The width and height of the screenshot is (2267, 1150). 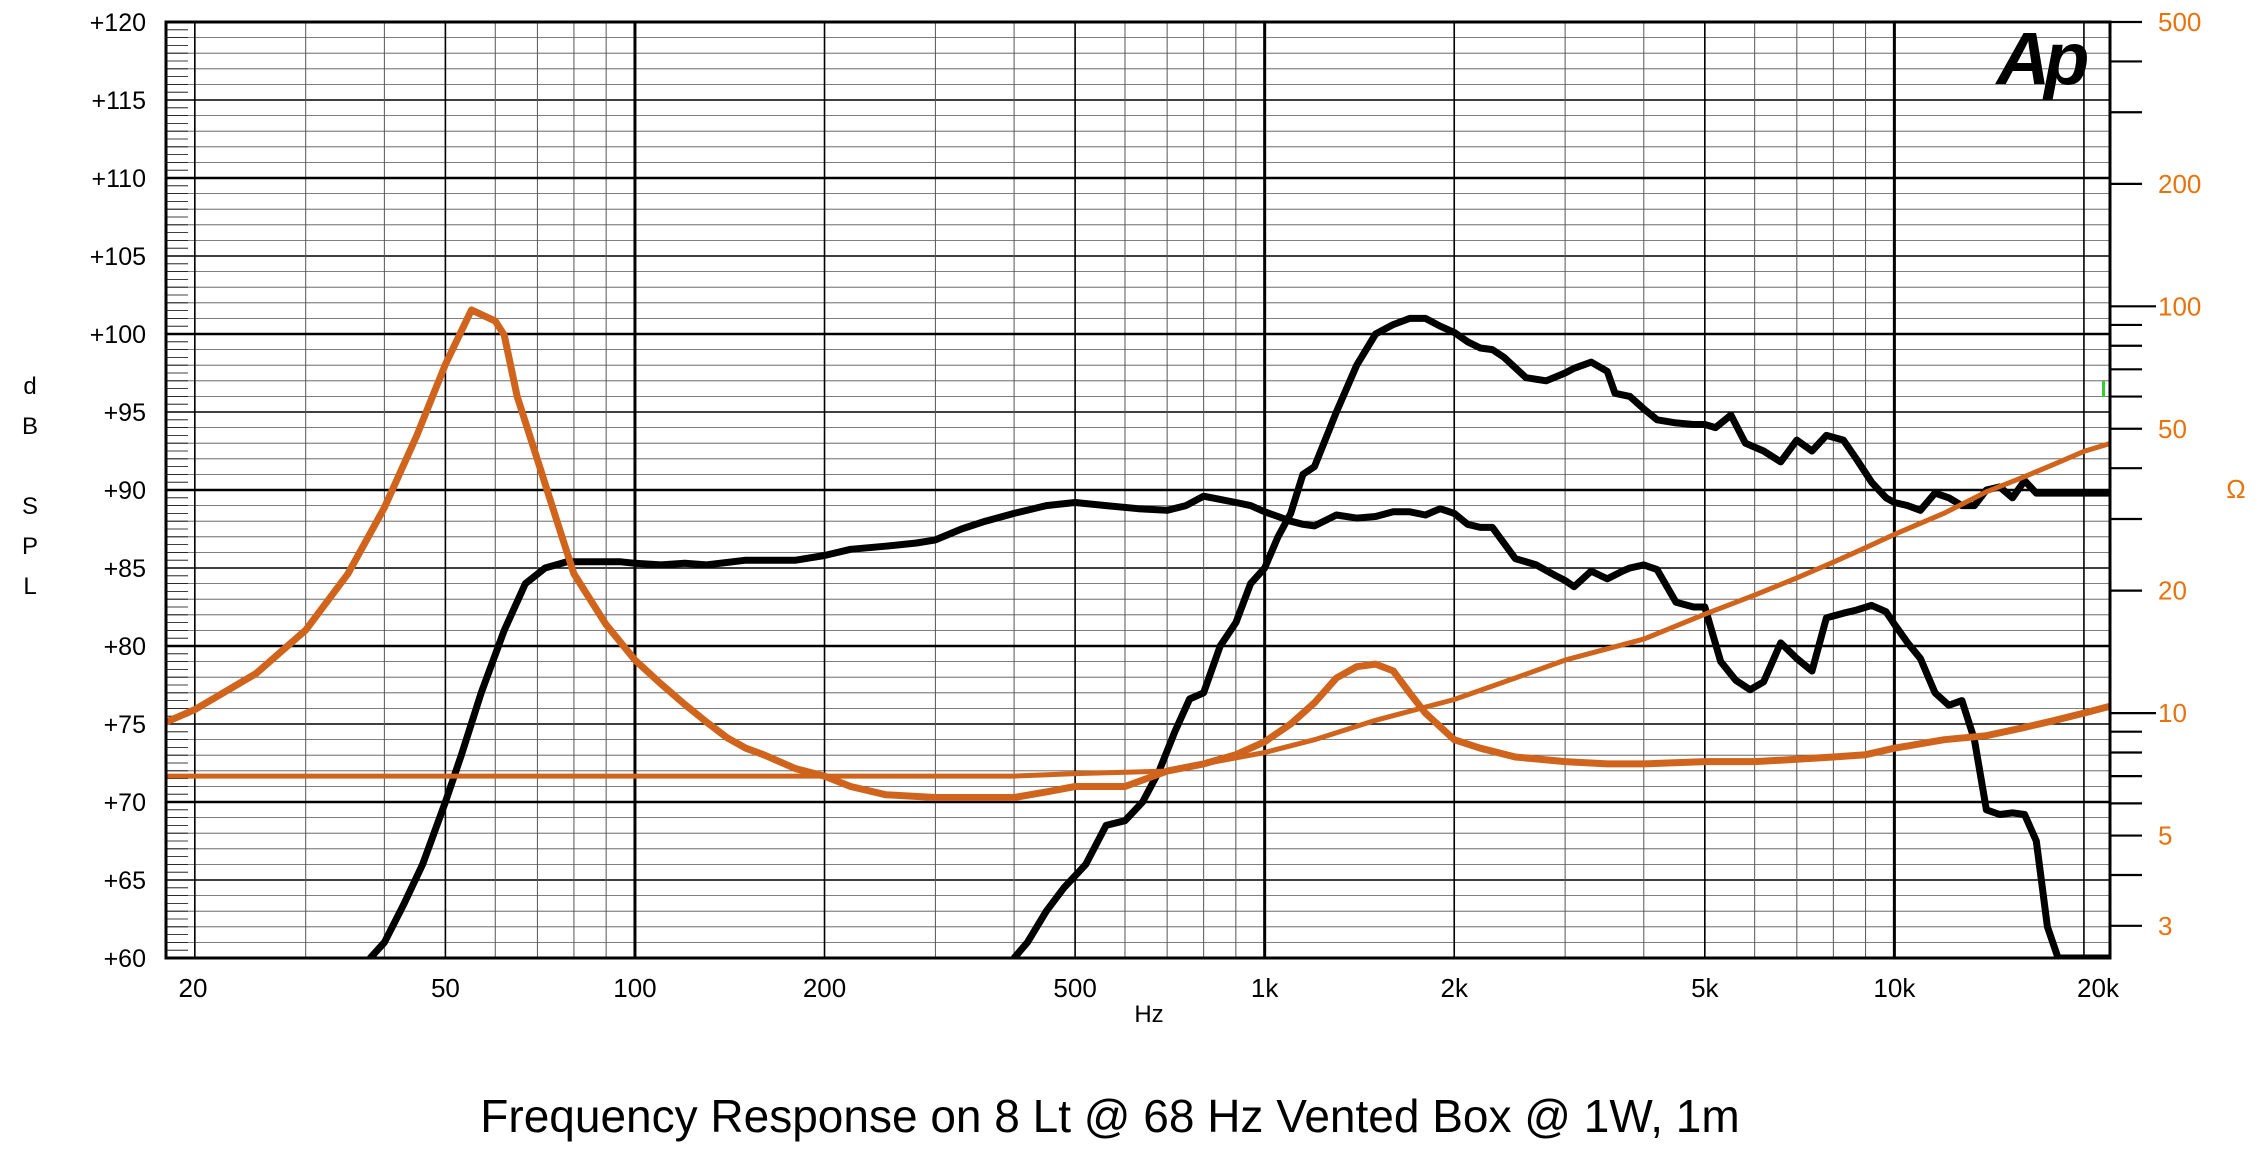 What do you see at coordinates (125, 803) in the screenshot?
I see `y-left-tick-label: +70` at bounding box center [125, 803].